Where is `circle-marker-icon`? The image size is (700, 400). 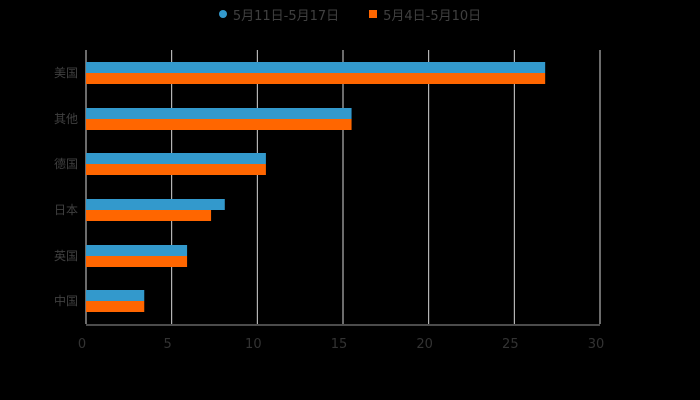
circle-marker-icon is located at coordinates (222, 14).